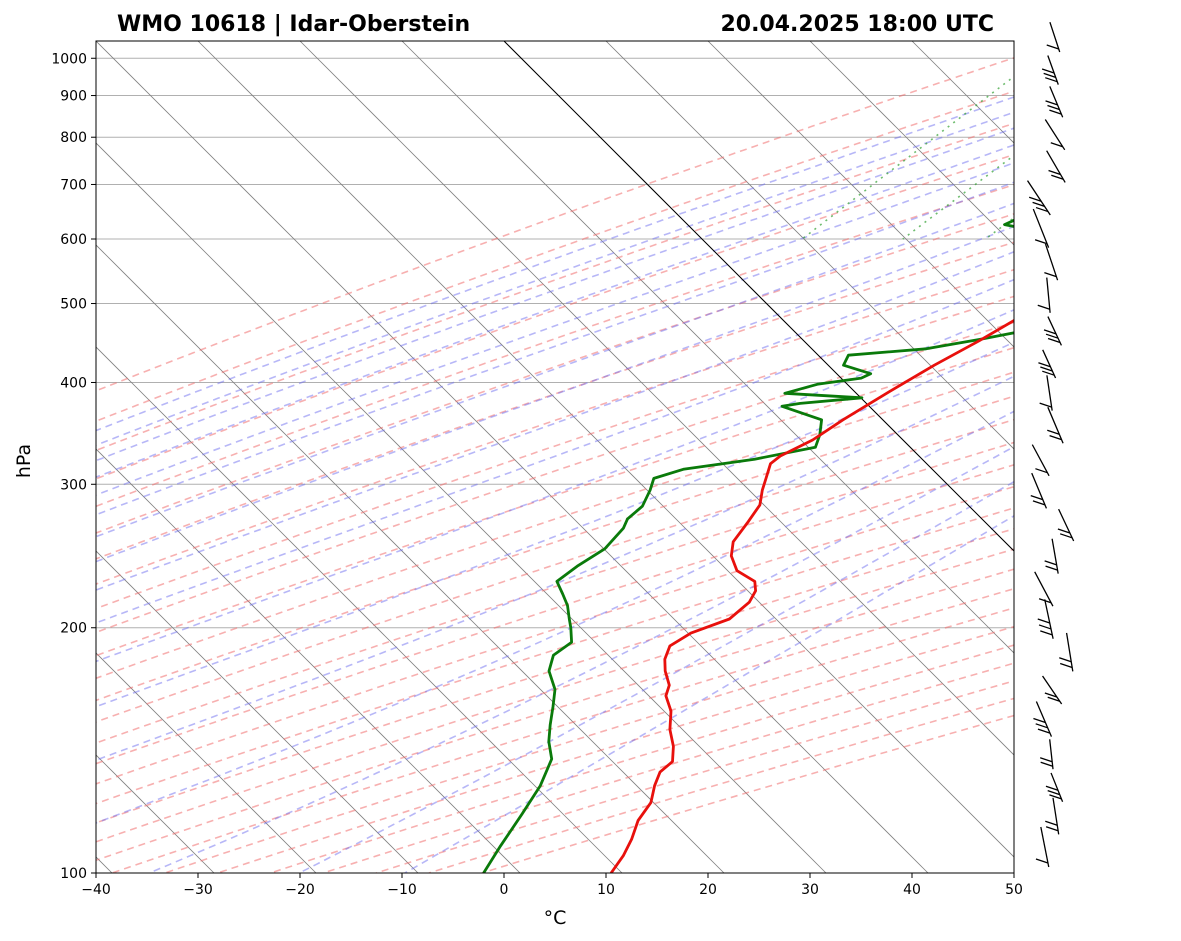  Describe the element at coordinates (69, 59) in the screenshot. I see `y-tick-label: 1000` at that location.